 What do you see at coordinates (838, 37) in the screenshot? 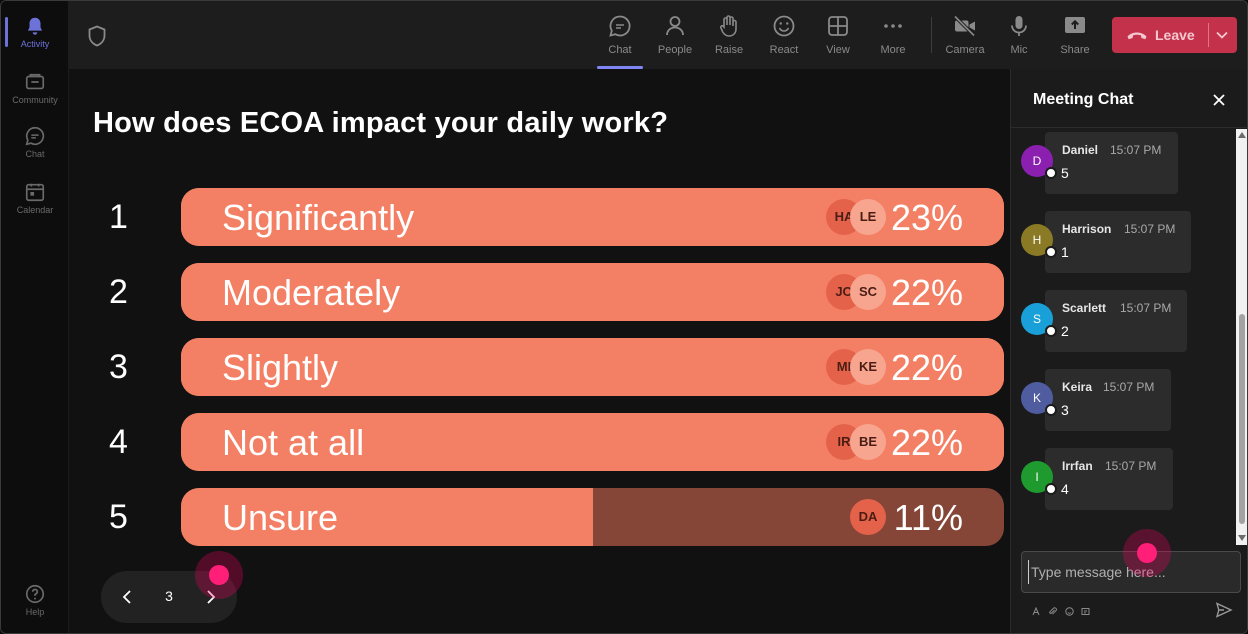
I see `toolbar-view-button: View` at bounding box center [838, 37].